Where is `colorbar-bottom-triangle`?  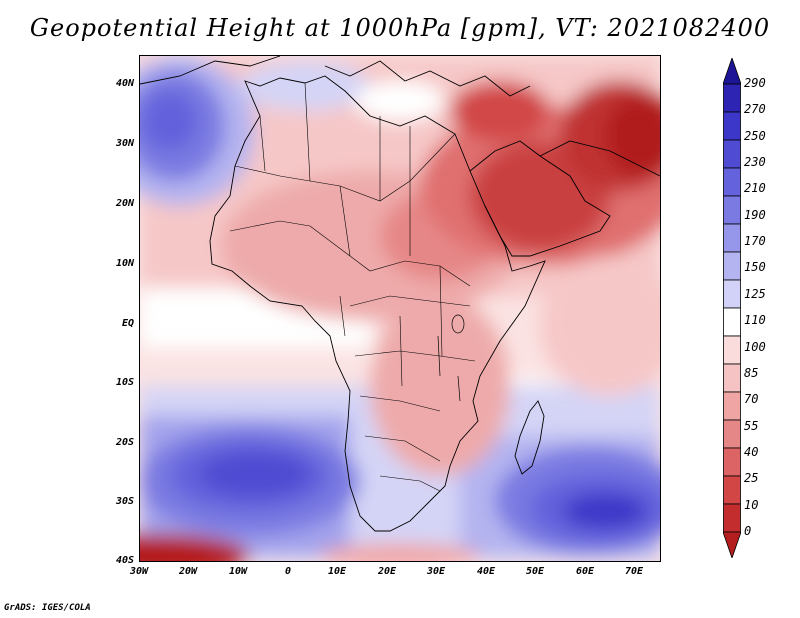
colorbar-bottom-triangle is located at coordinates (732, 544).